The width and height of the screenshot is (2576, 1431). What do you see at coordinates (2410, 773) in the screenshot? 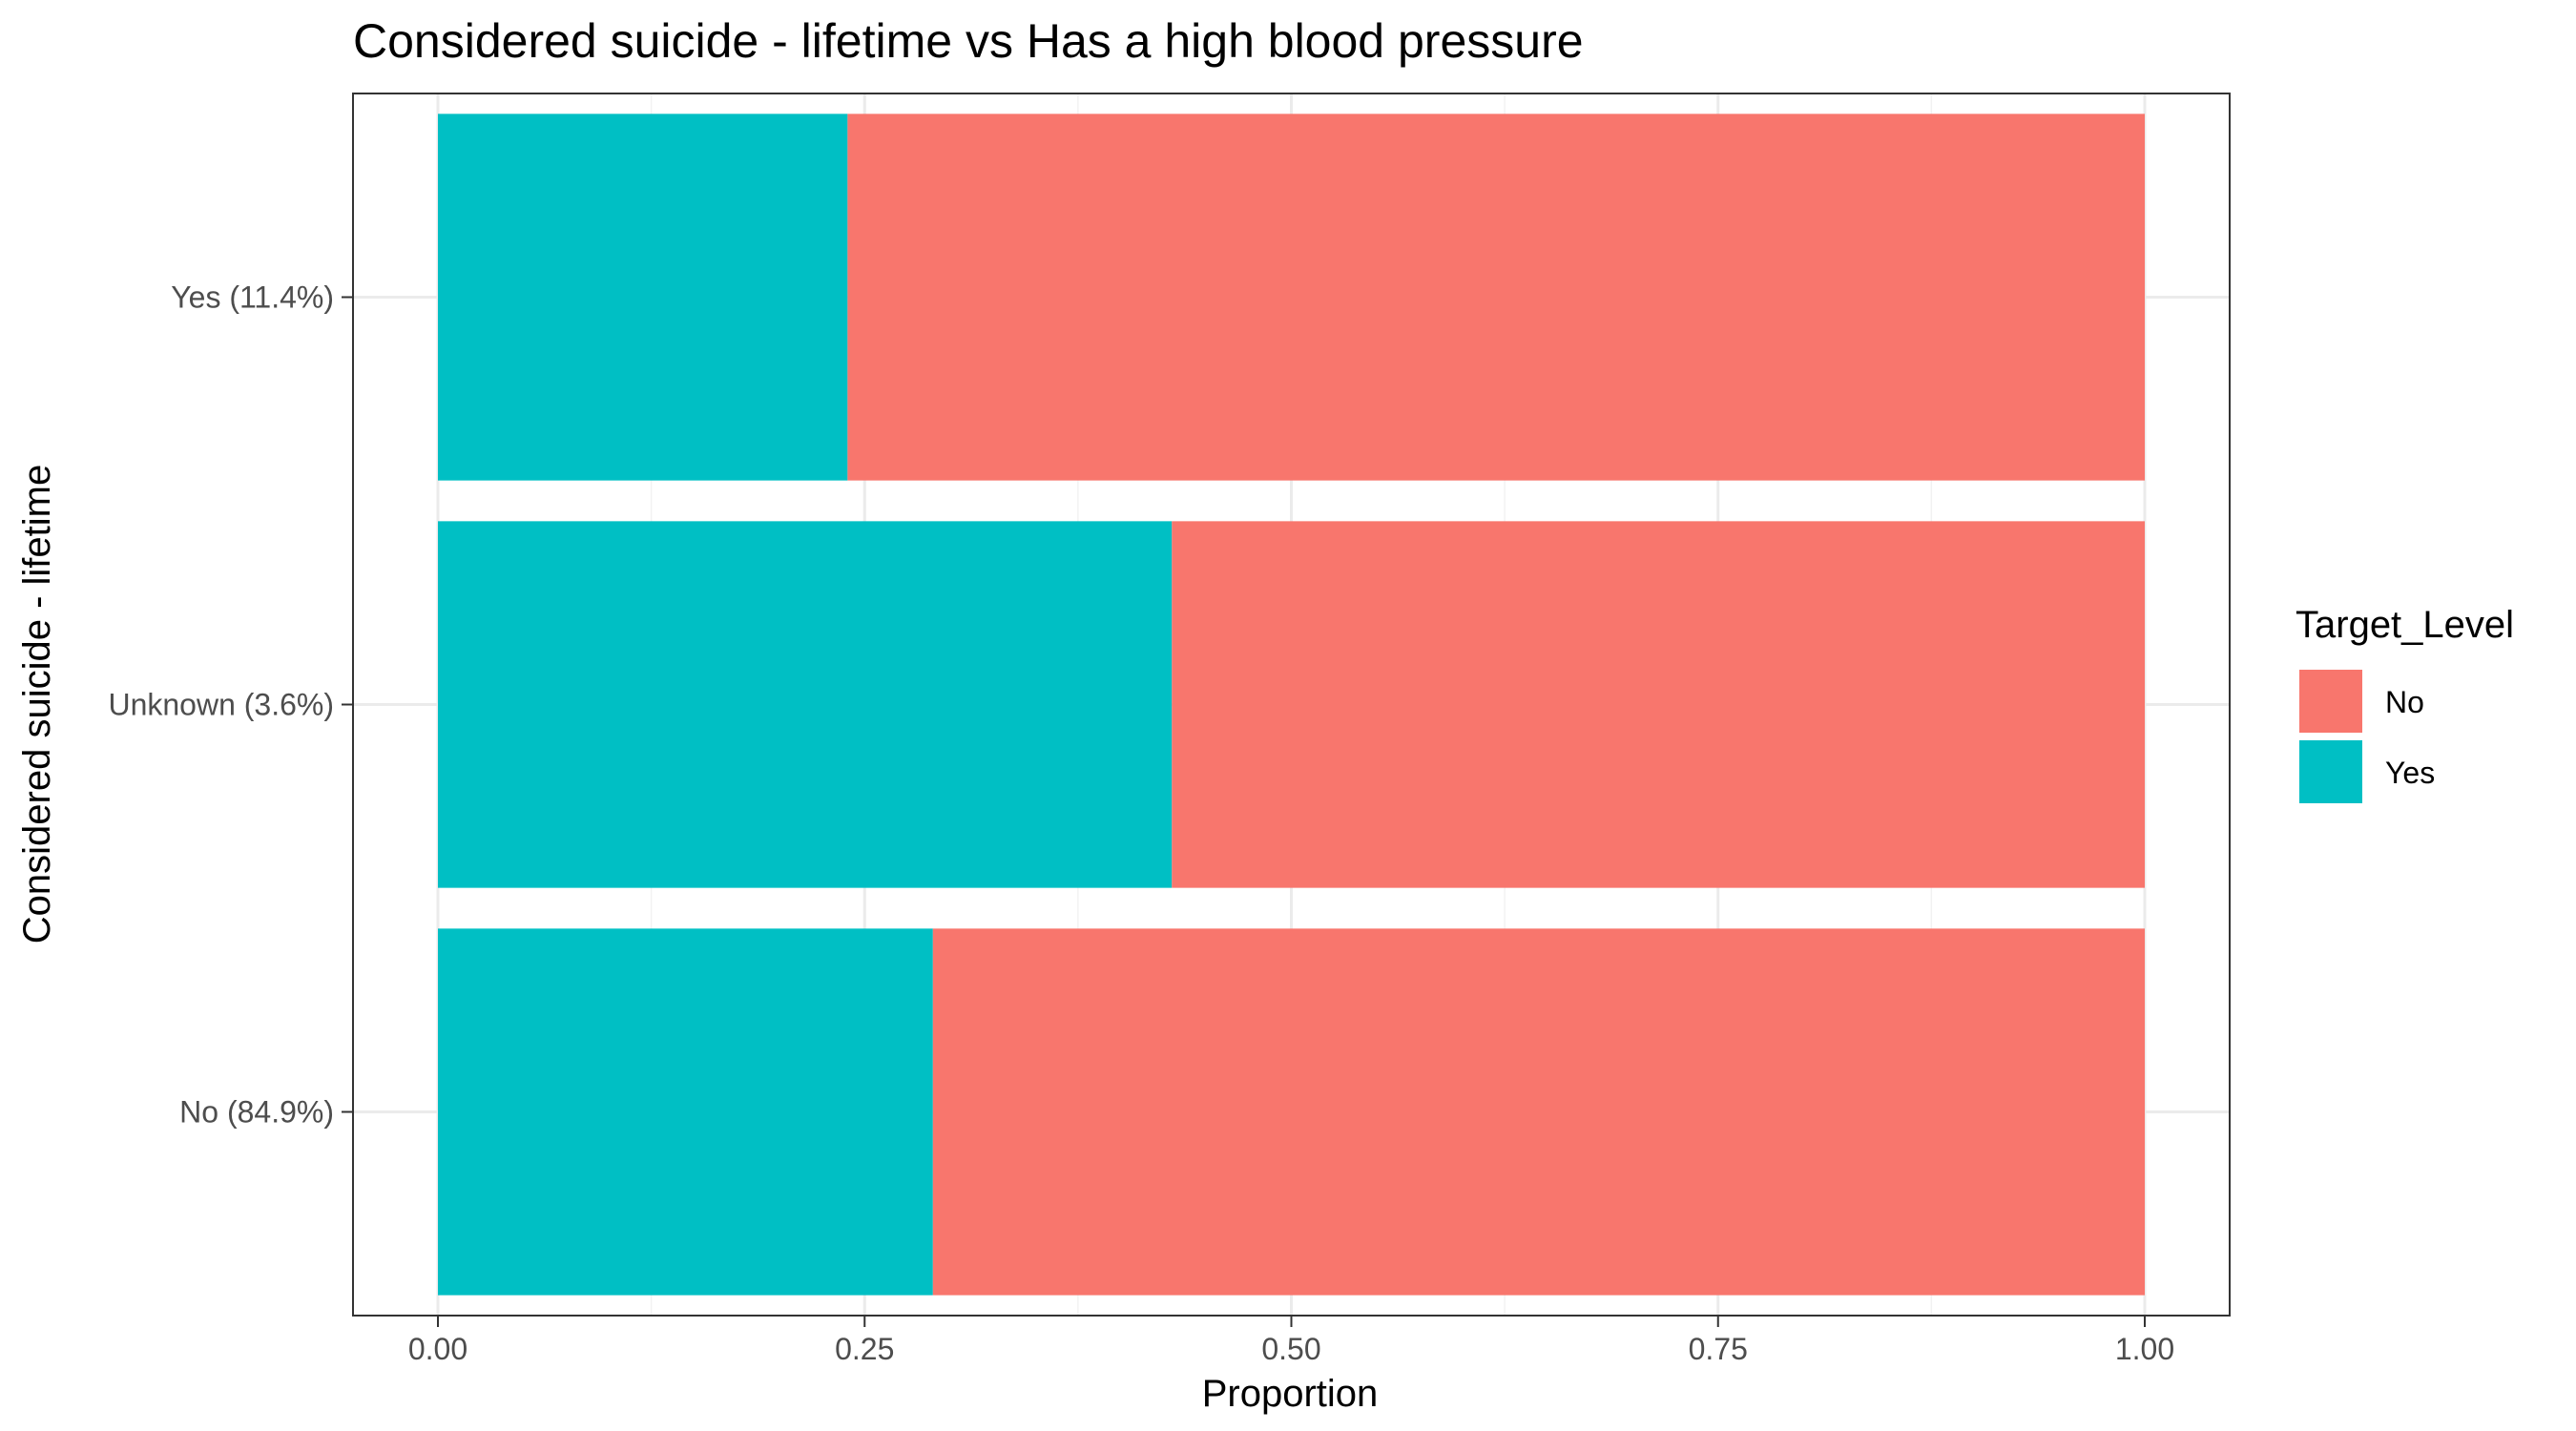
I see `legend-label-yes: Yes` at bounding box center [2410, 773].